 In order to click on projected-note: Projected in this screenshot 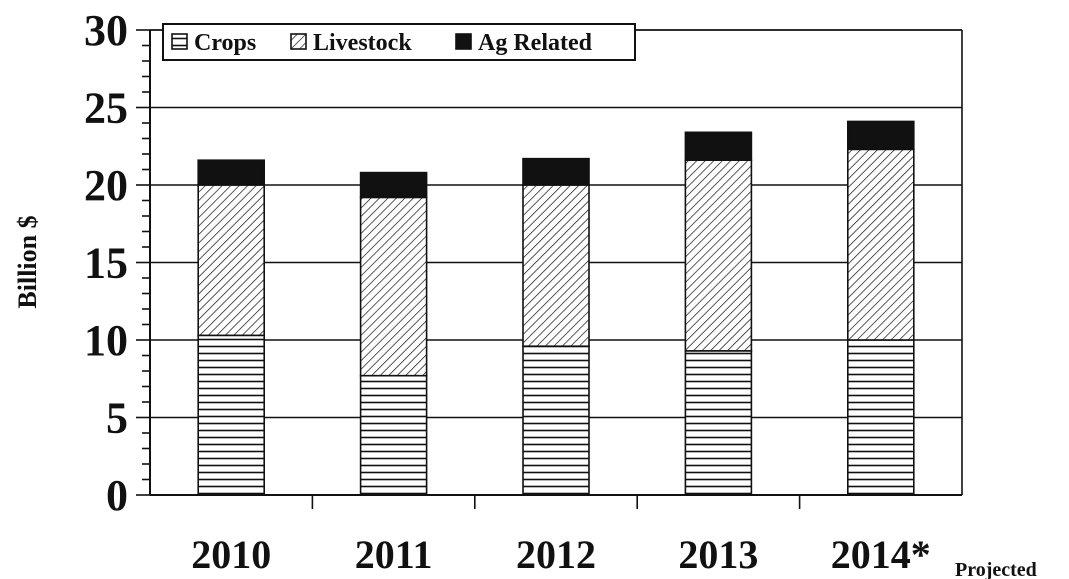, I will do `click(996, 569)`.